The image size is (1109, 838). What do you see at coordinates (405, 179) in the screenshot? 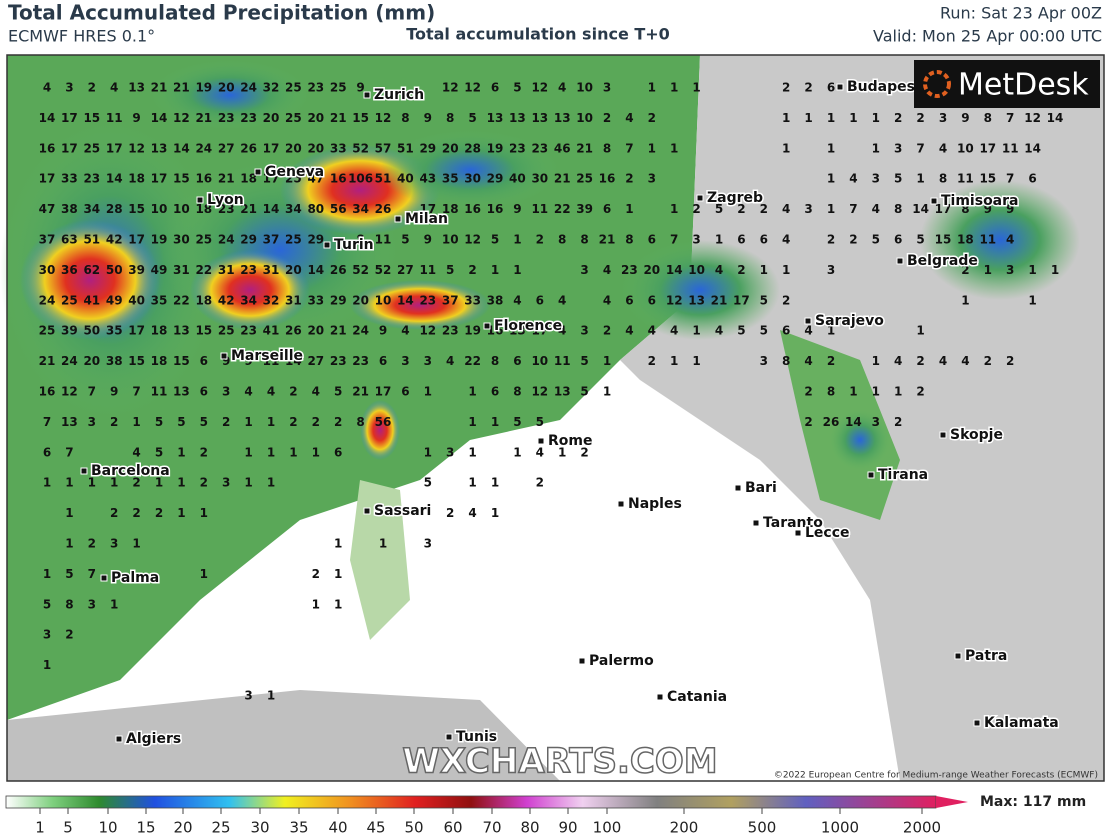
I see `grid-value: 40` at bounding box center [405, 179].